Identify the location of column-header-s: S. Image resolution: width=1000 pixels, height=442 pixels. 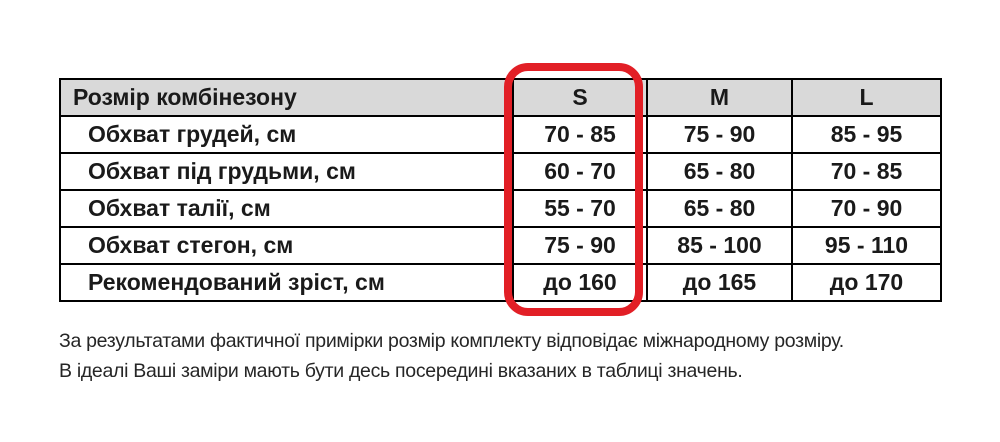
(580, 97).